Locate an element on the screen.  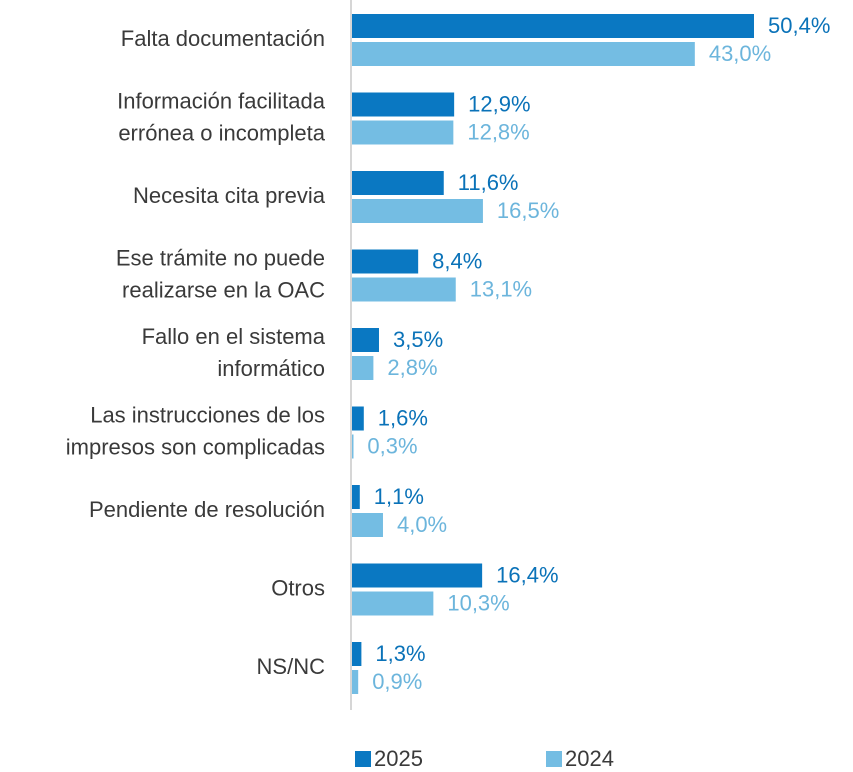
category-label: realizarse en la OAC is located at coordinates (223, 289).